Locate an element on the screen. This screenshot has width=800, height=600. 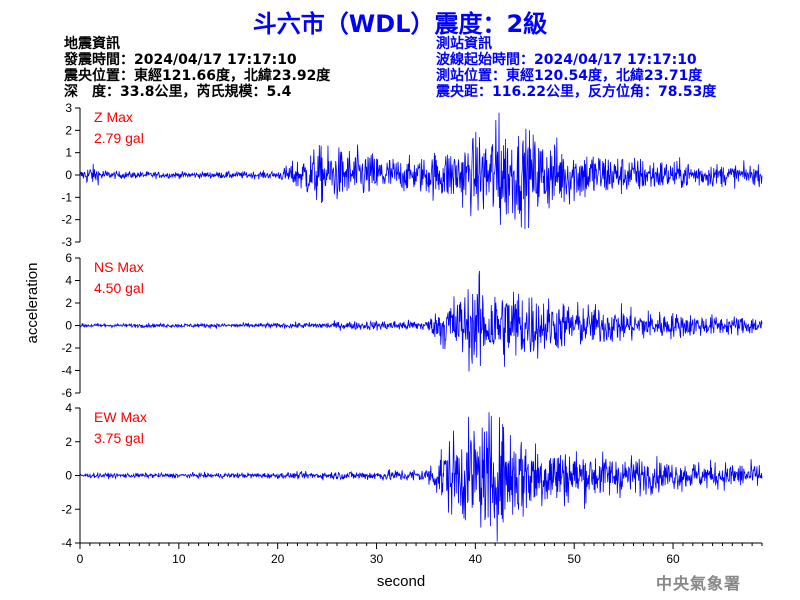
x-tick-label: 0 is located at coordinates (80, 559).